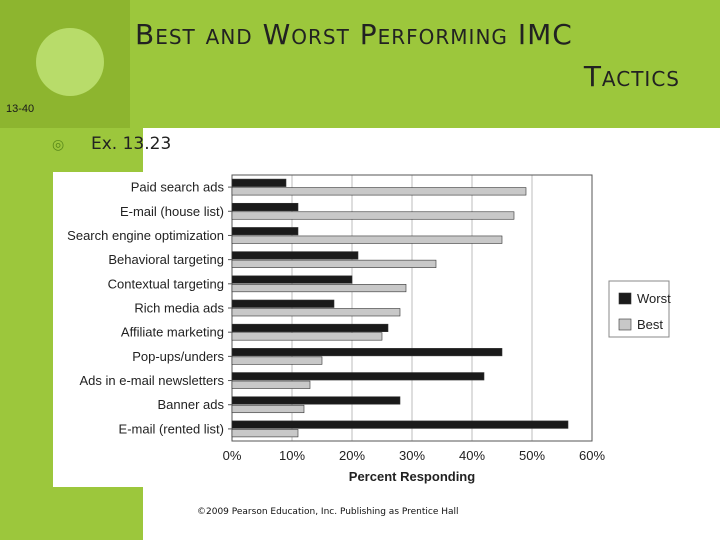  What do you see at coordinates (292, 455) in the screenshot?
I see `x-tick-label: 10%` at bounding box center [292, 455].